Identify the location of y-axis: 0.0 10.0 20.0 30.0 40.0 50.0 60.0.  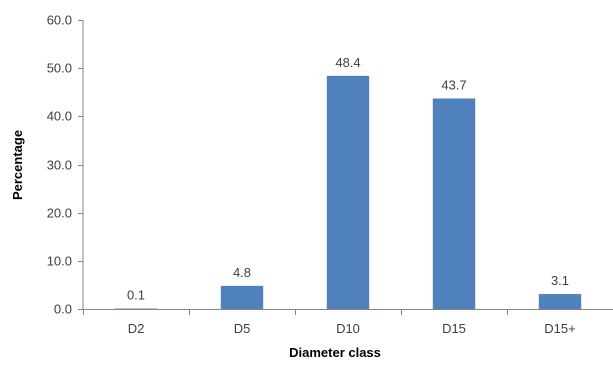
(65, 165).